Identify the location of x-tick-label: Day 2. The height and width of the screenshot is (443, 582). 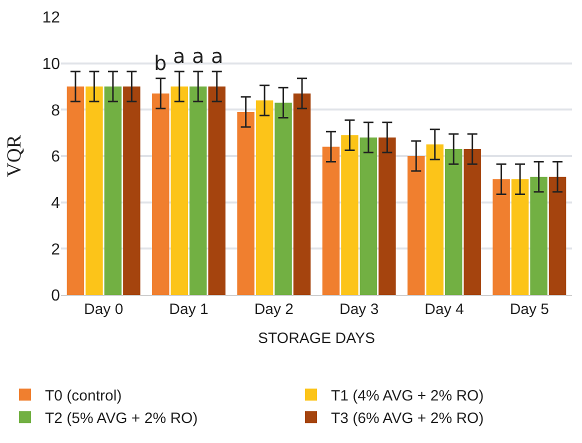
(274, 309).